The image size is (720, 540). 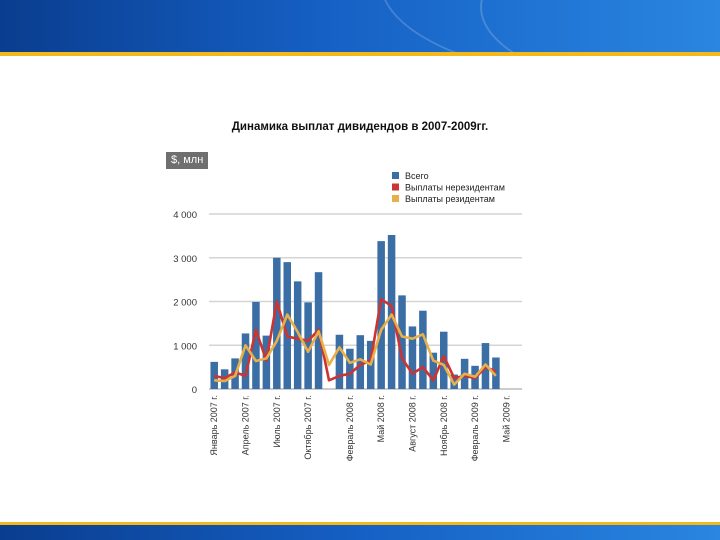 I want to click on x-tick-label: Февраль 2009 г., so click(x=475, y=428).